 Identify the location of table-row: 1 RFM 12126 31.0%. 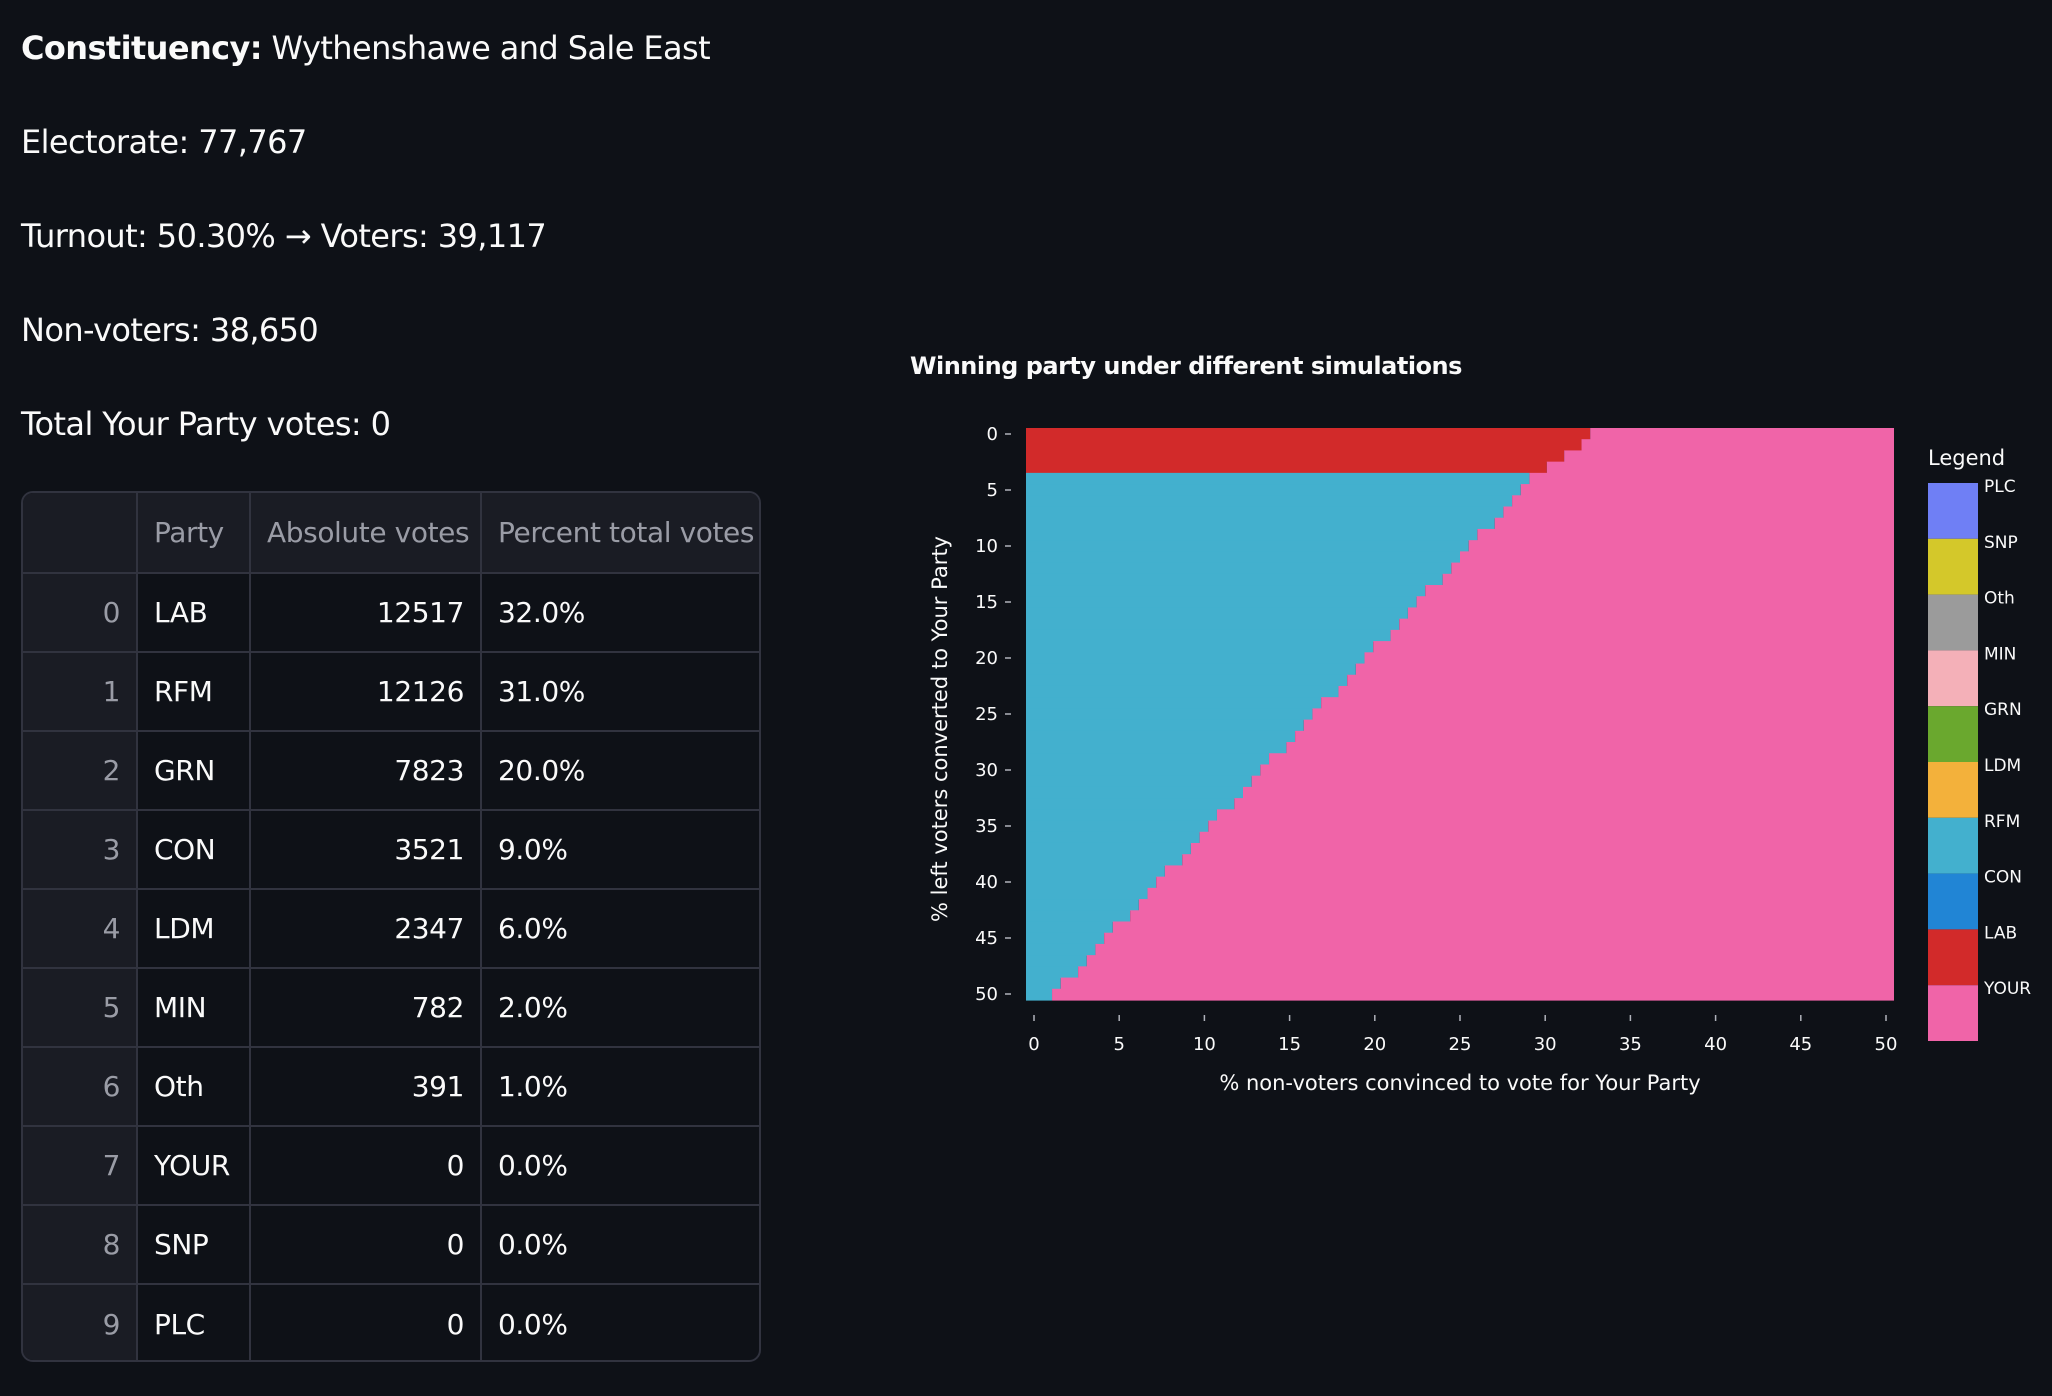
(391, 692).